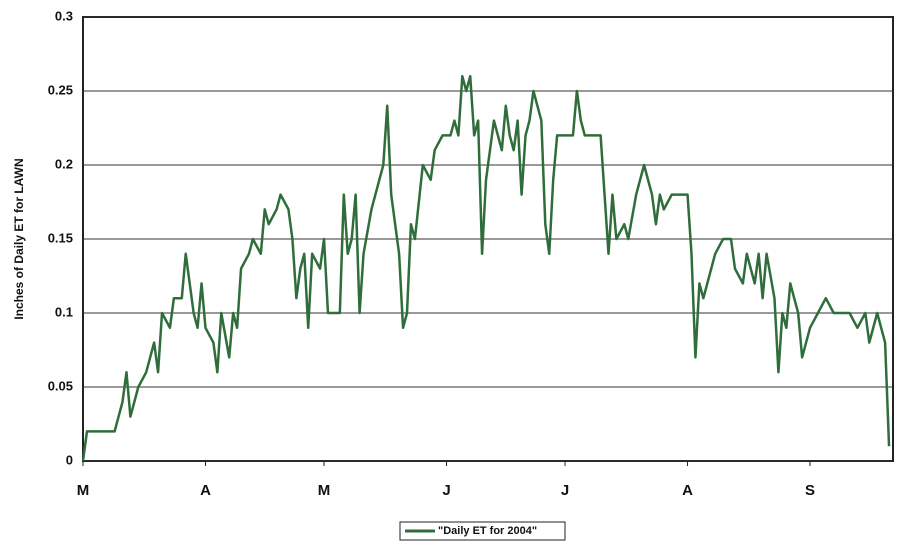 The width and height of the screenshot is (901, 542). What do you see at coordinates (64, 15) in the screenshot?
I see `y-tick-label: 0.3` at bounding box center [64, 15].